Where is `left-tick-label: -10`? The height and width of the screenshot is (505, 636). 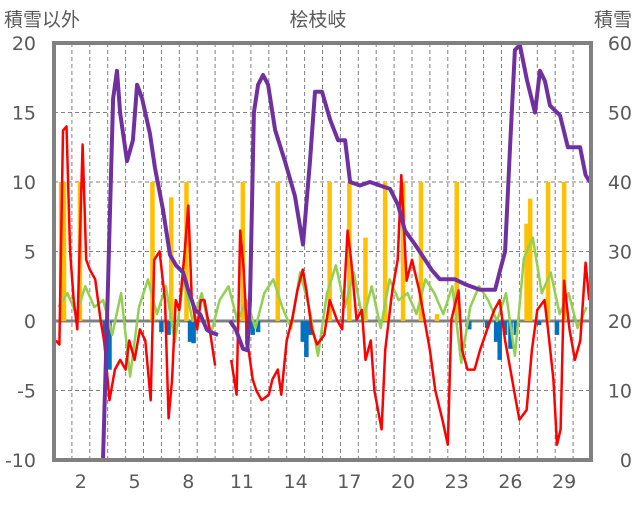 left-tick-label: -10 is located at coordinates (20, 461).